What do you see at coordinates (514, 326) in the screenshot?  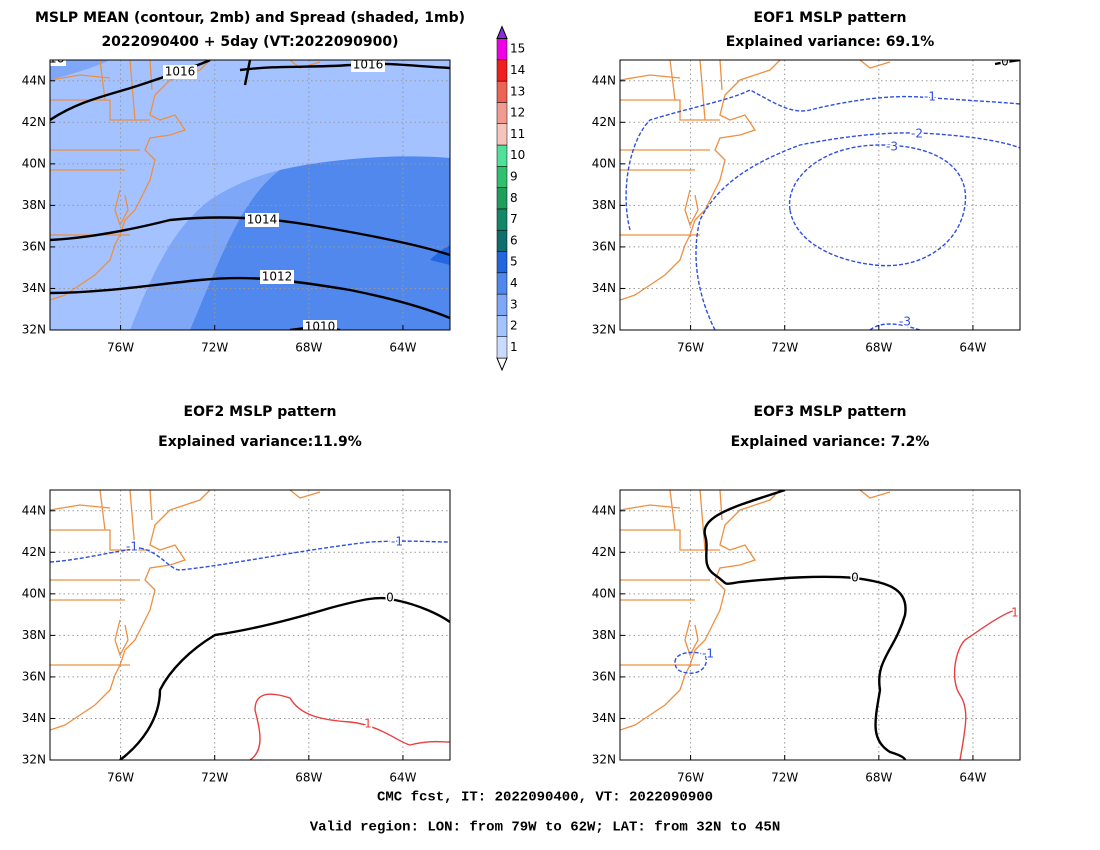 I see `colorbar-label: 2` at bounding box center [514, 326].